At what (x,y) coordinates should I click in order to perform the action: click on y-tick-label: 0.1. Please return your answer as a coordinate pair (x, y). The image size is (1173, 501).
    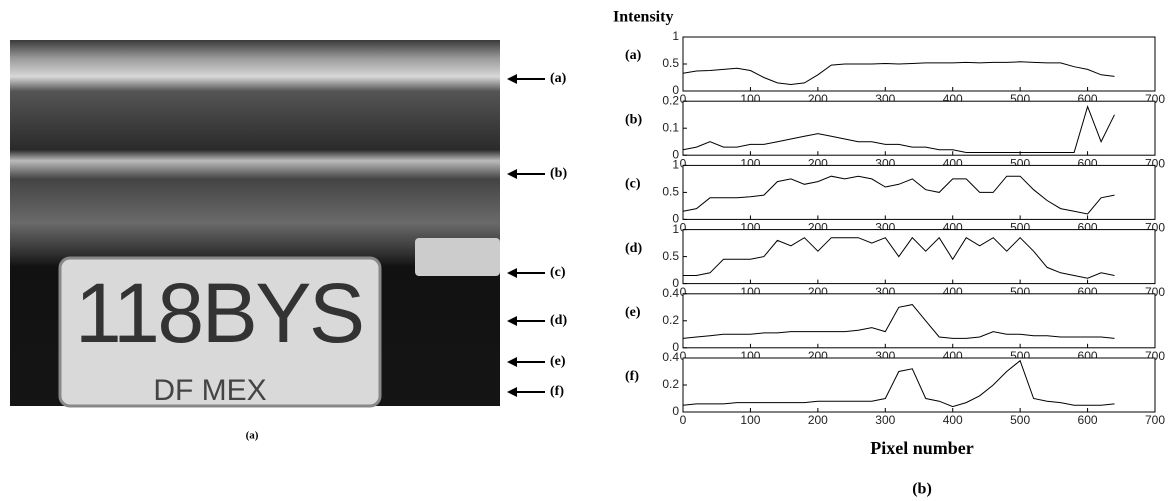
    Looking at the image, I should click on (670, 127).